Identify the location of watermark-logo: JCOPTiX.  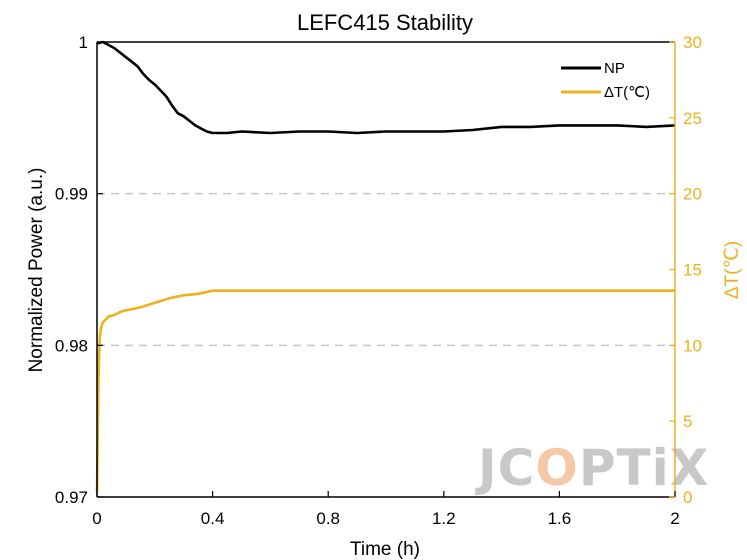
(592, 468).